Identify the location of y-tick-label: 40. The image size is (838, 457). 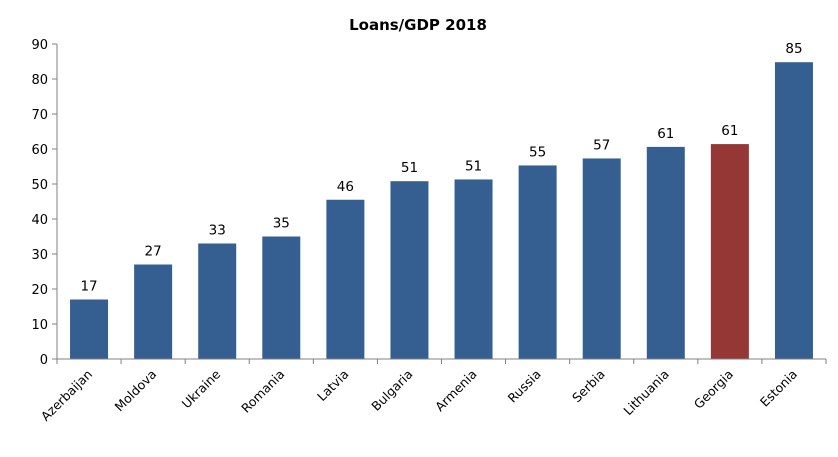
(39, 220).